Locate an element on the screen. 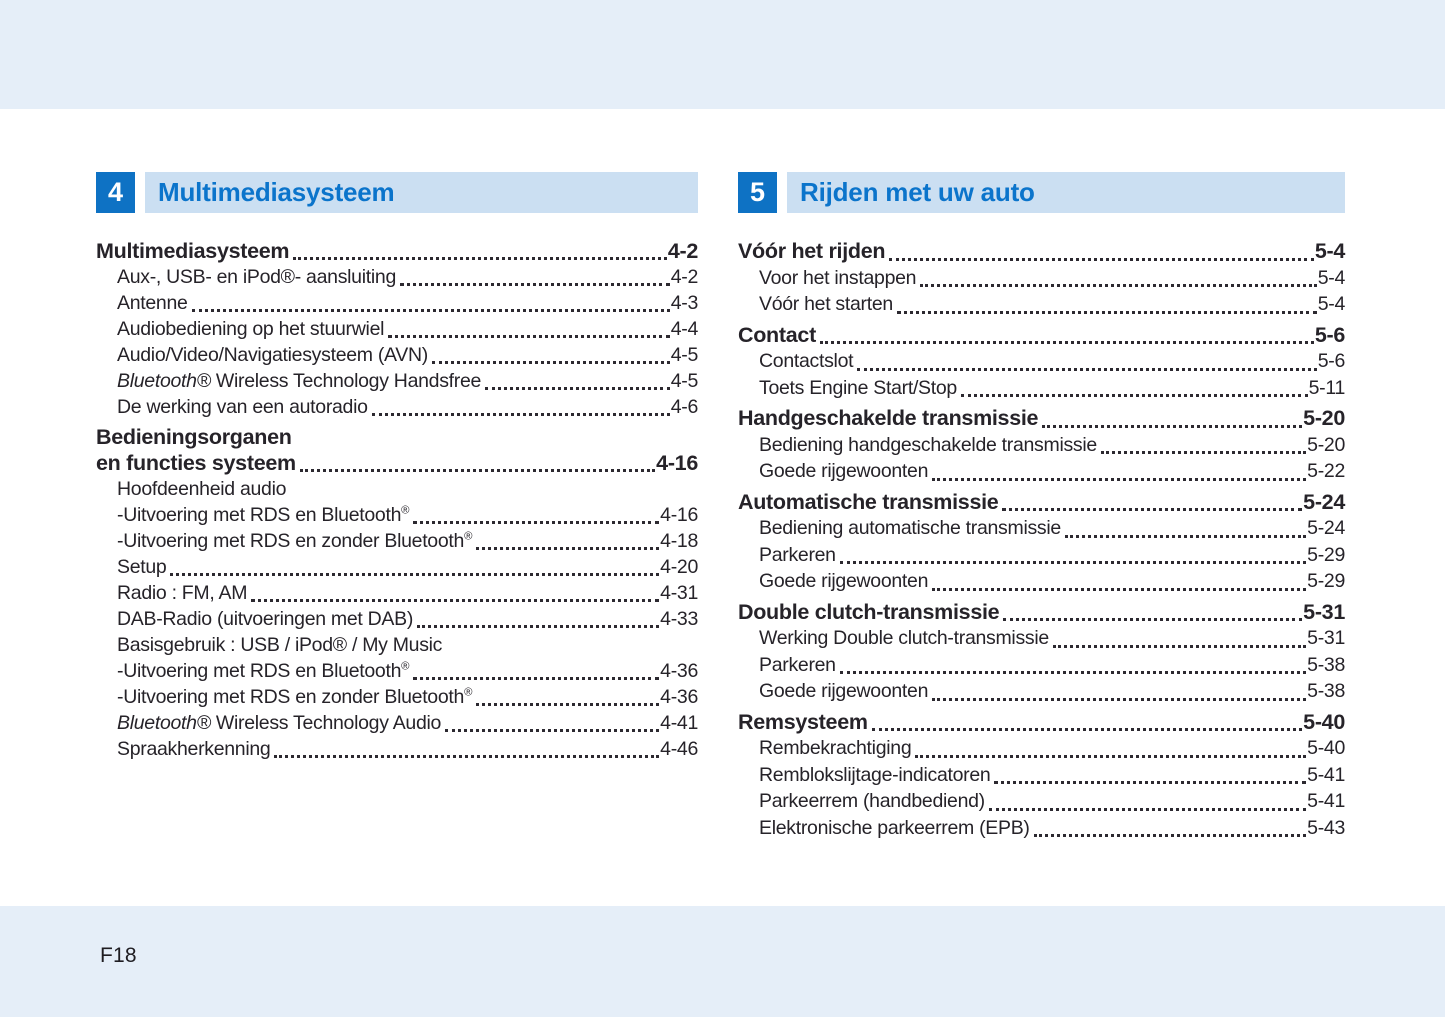 The image size is (1445, 1017). toc-entry-label: Audiobediening op het stuurwiel is located at coordinates (251, 329).